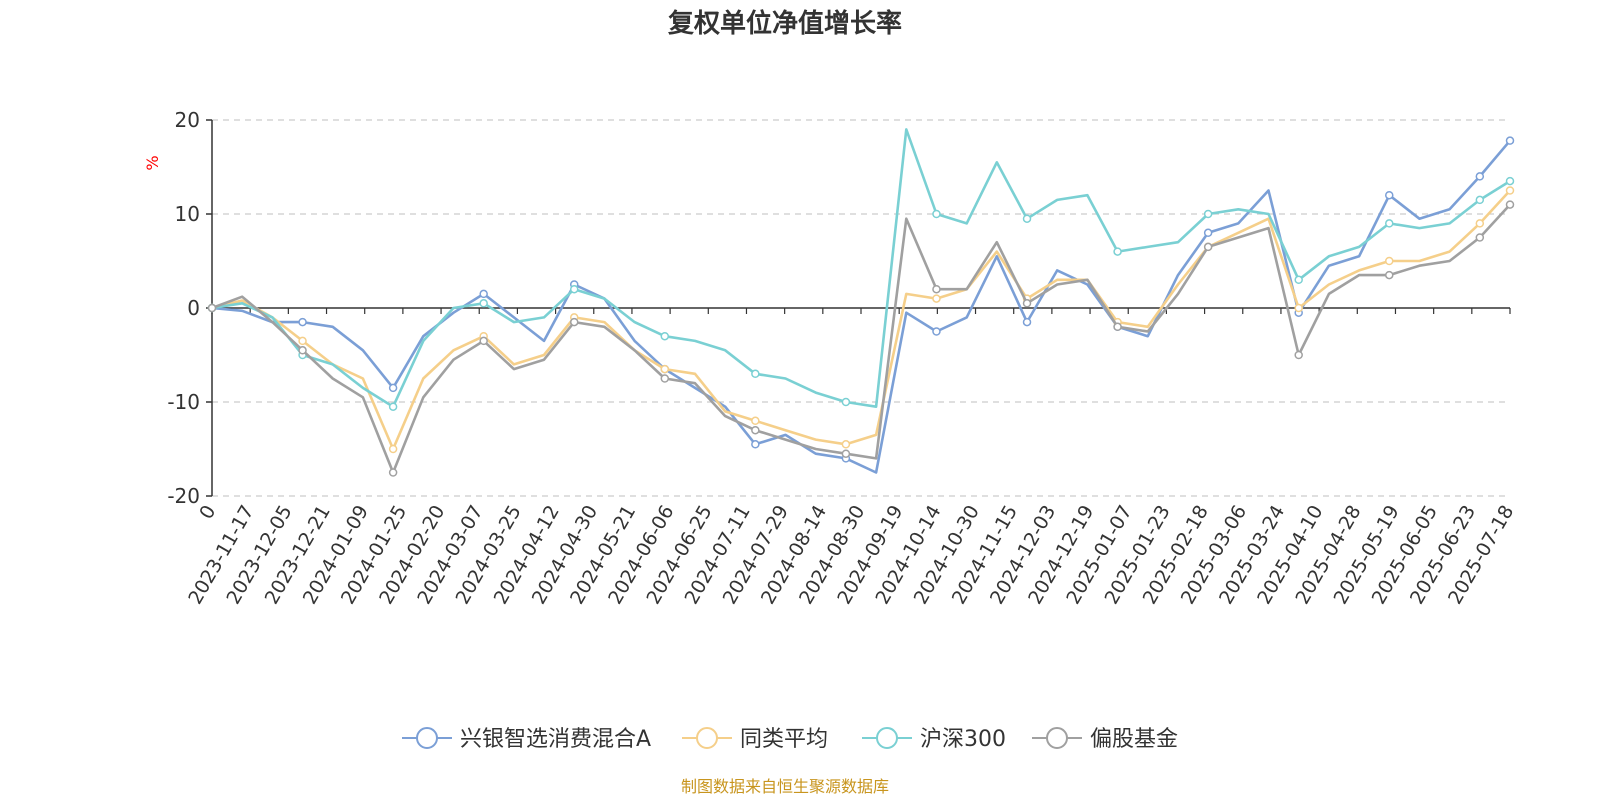 The image size is (1600, 800). What do you see at coordinates (785, 23) in the screenshot?
I see `chart-title: 复权单位净值增长率` at bounding box center [785, 23].